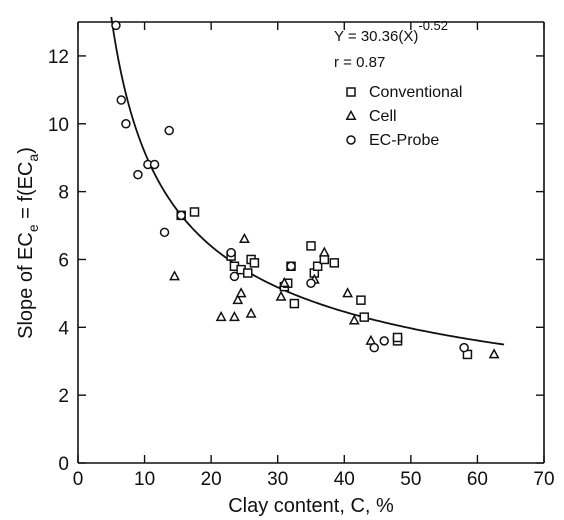 The image size is (564, 520). Describe the element at coordinates (26, 193) in the screenshot. I see `y-axis-title-part-2: = f(EC` at that location.